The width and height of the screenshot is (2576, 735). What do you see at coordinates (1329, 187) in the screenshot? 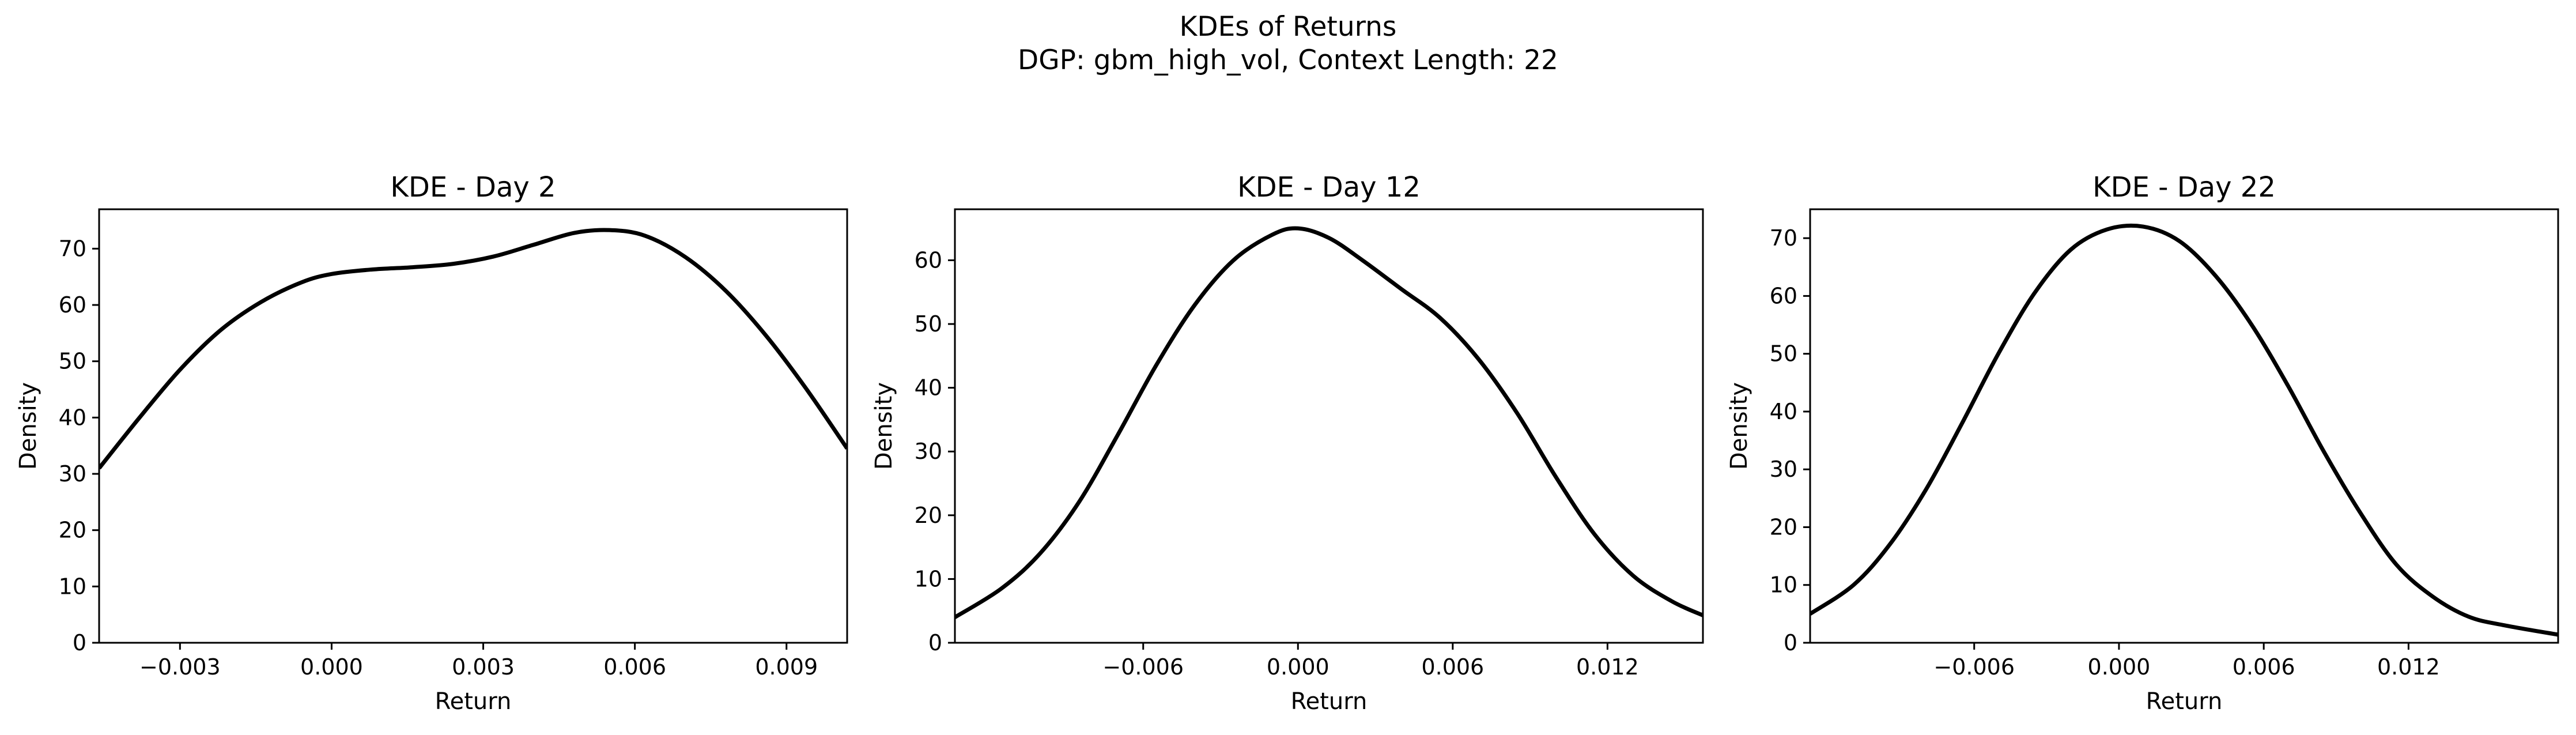
I see `subplot-title: KDE - Day 12` at bounding box center [1329, 187].